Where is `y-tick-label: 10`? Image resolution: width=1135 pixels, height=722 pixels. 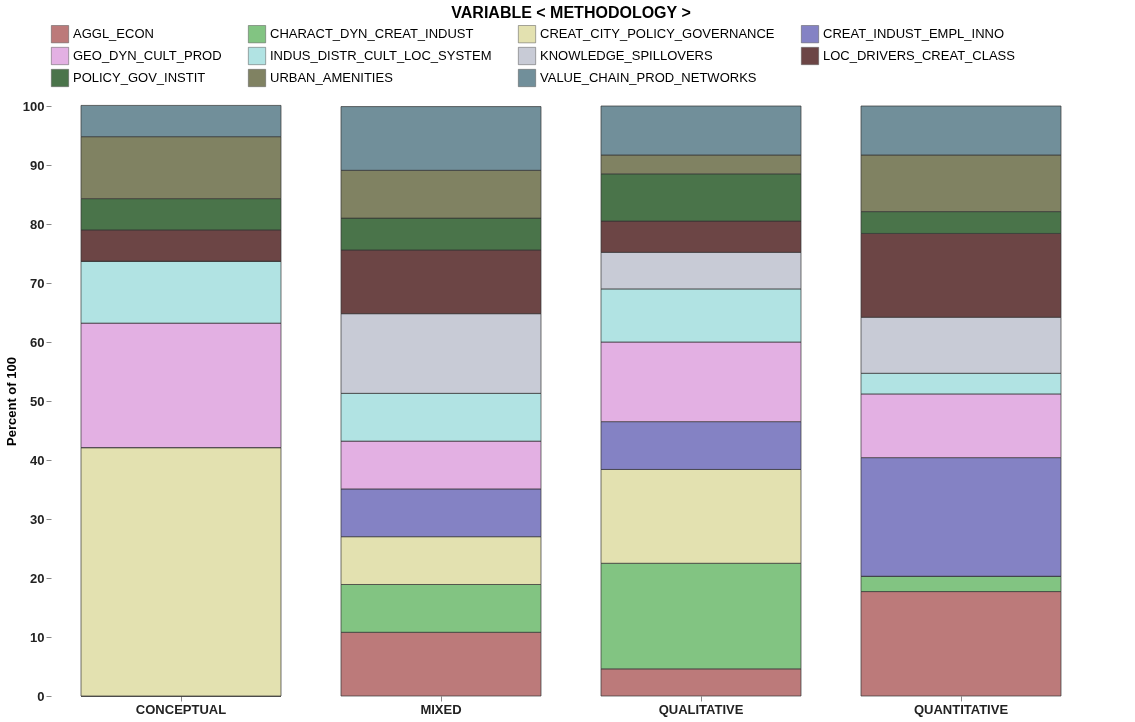 y-tick-label: 10 is located at coordinates (37, 637).